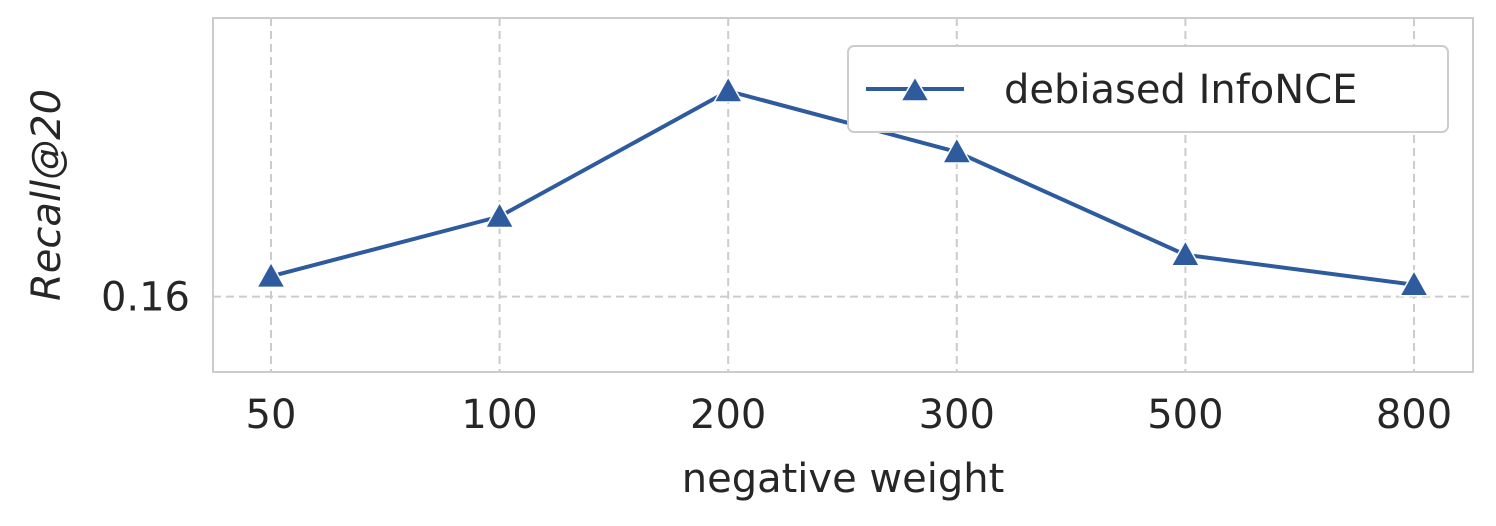 The height and width of the screenshot is (526, 1496). What do you see at coordinates (728, 415) in the screenshot?
I see `x-tick-label: 200` at bounding box center [728, 415].